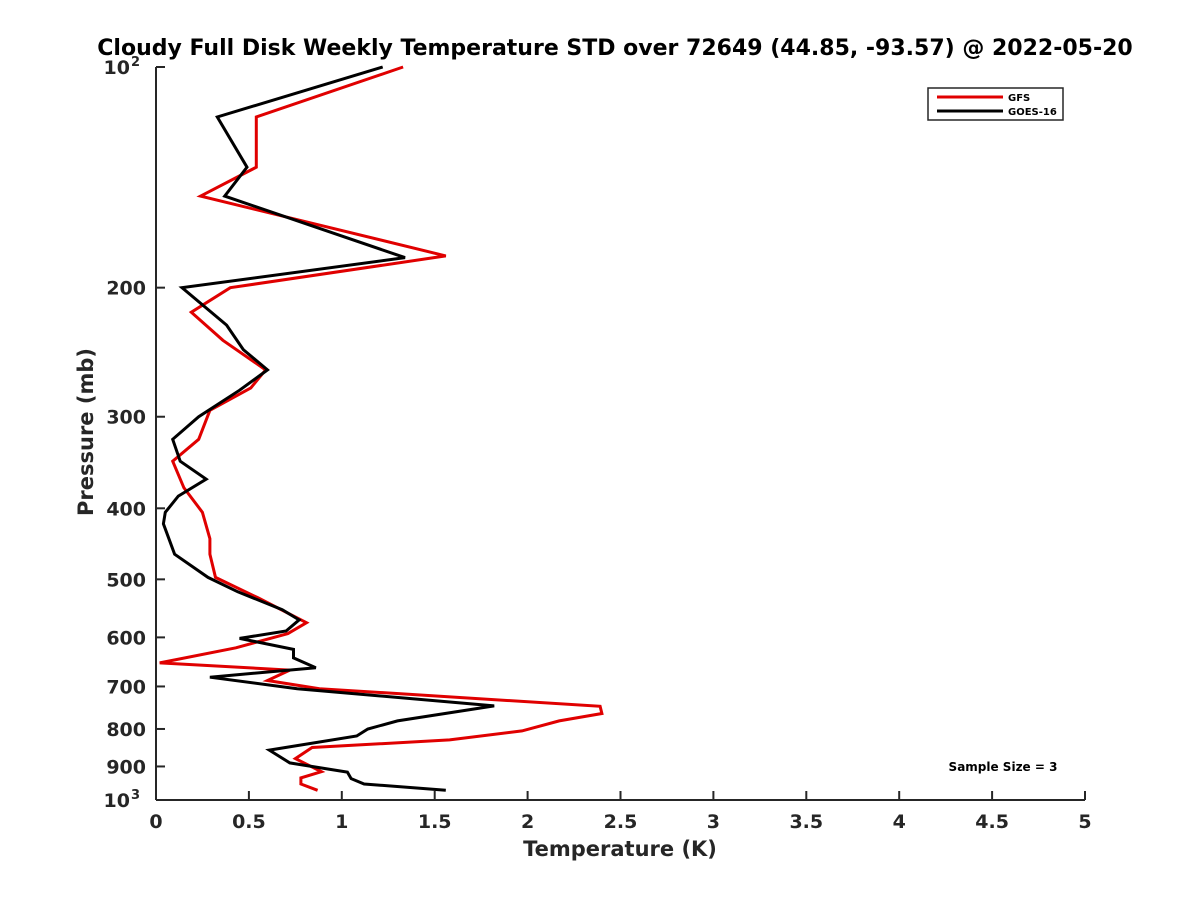 This screenshot has width=1200, height=900. What do you see at coordinates (135, 62) in the screenshot?
I see `y-tick-exponent: 2` at bounding box center [135, 62].